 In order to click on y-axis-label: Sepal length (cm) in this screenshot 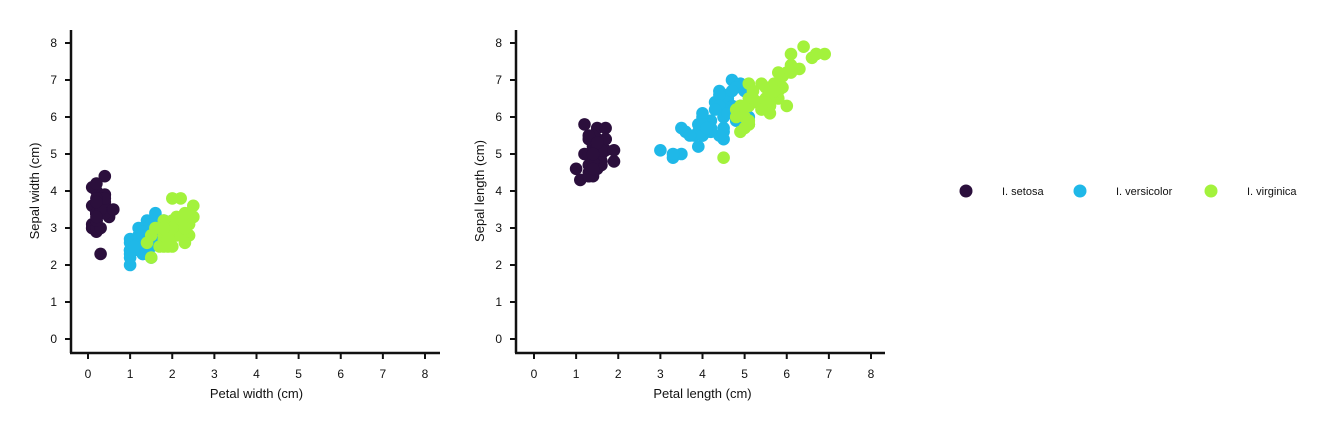, I will do `click(479, 191)`.